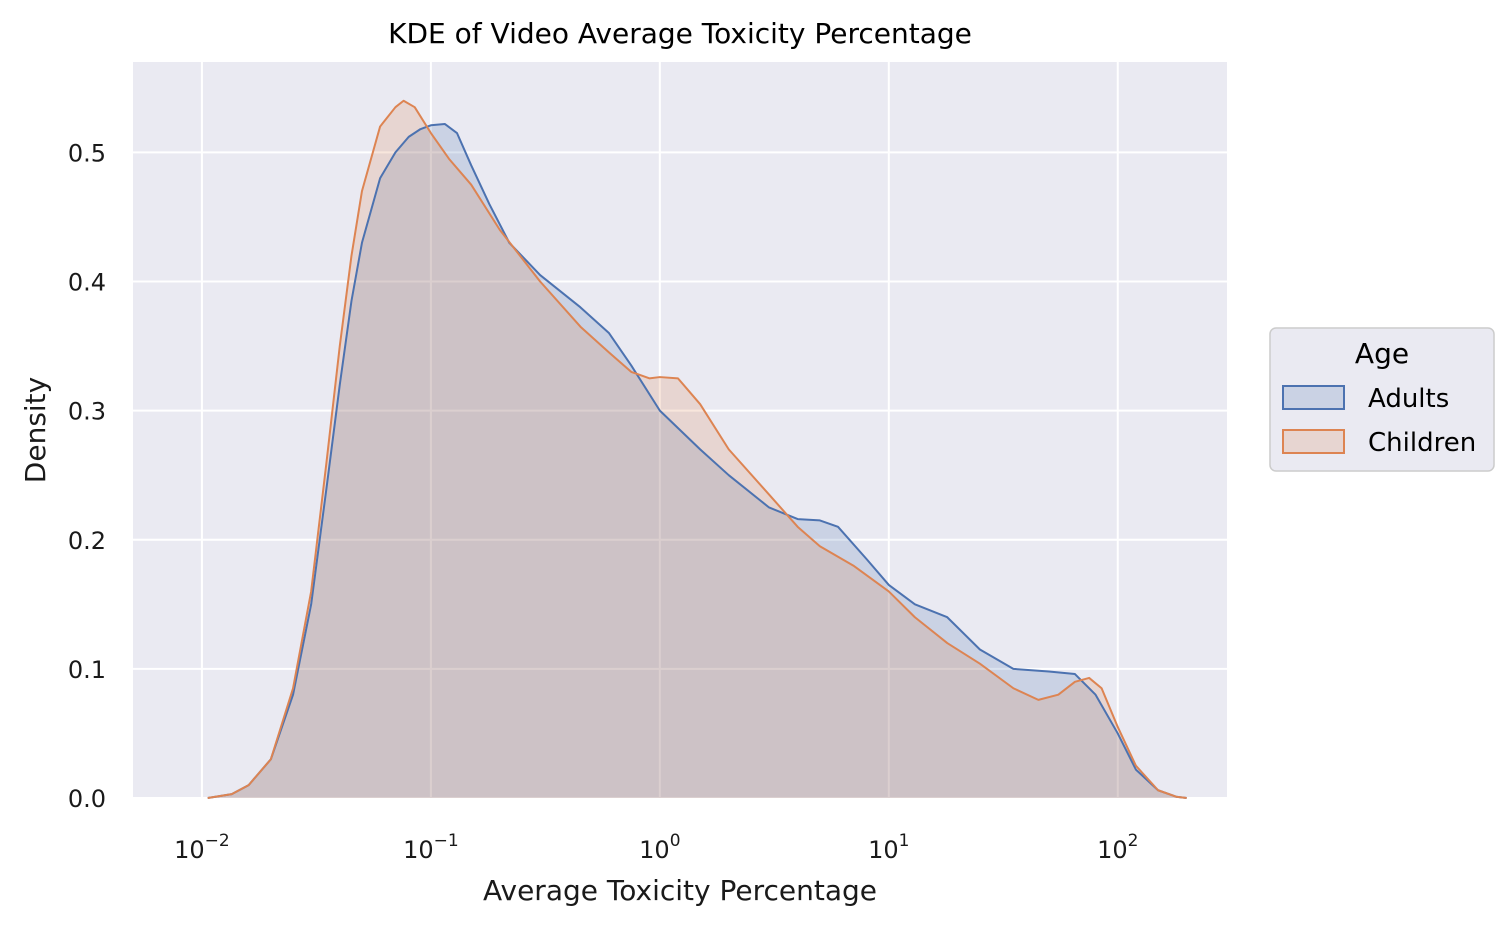 This screenshot has height=928, width=1497. I want to click on legend-title: Age, so click(1382, 353).